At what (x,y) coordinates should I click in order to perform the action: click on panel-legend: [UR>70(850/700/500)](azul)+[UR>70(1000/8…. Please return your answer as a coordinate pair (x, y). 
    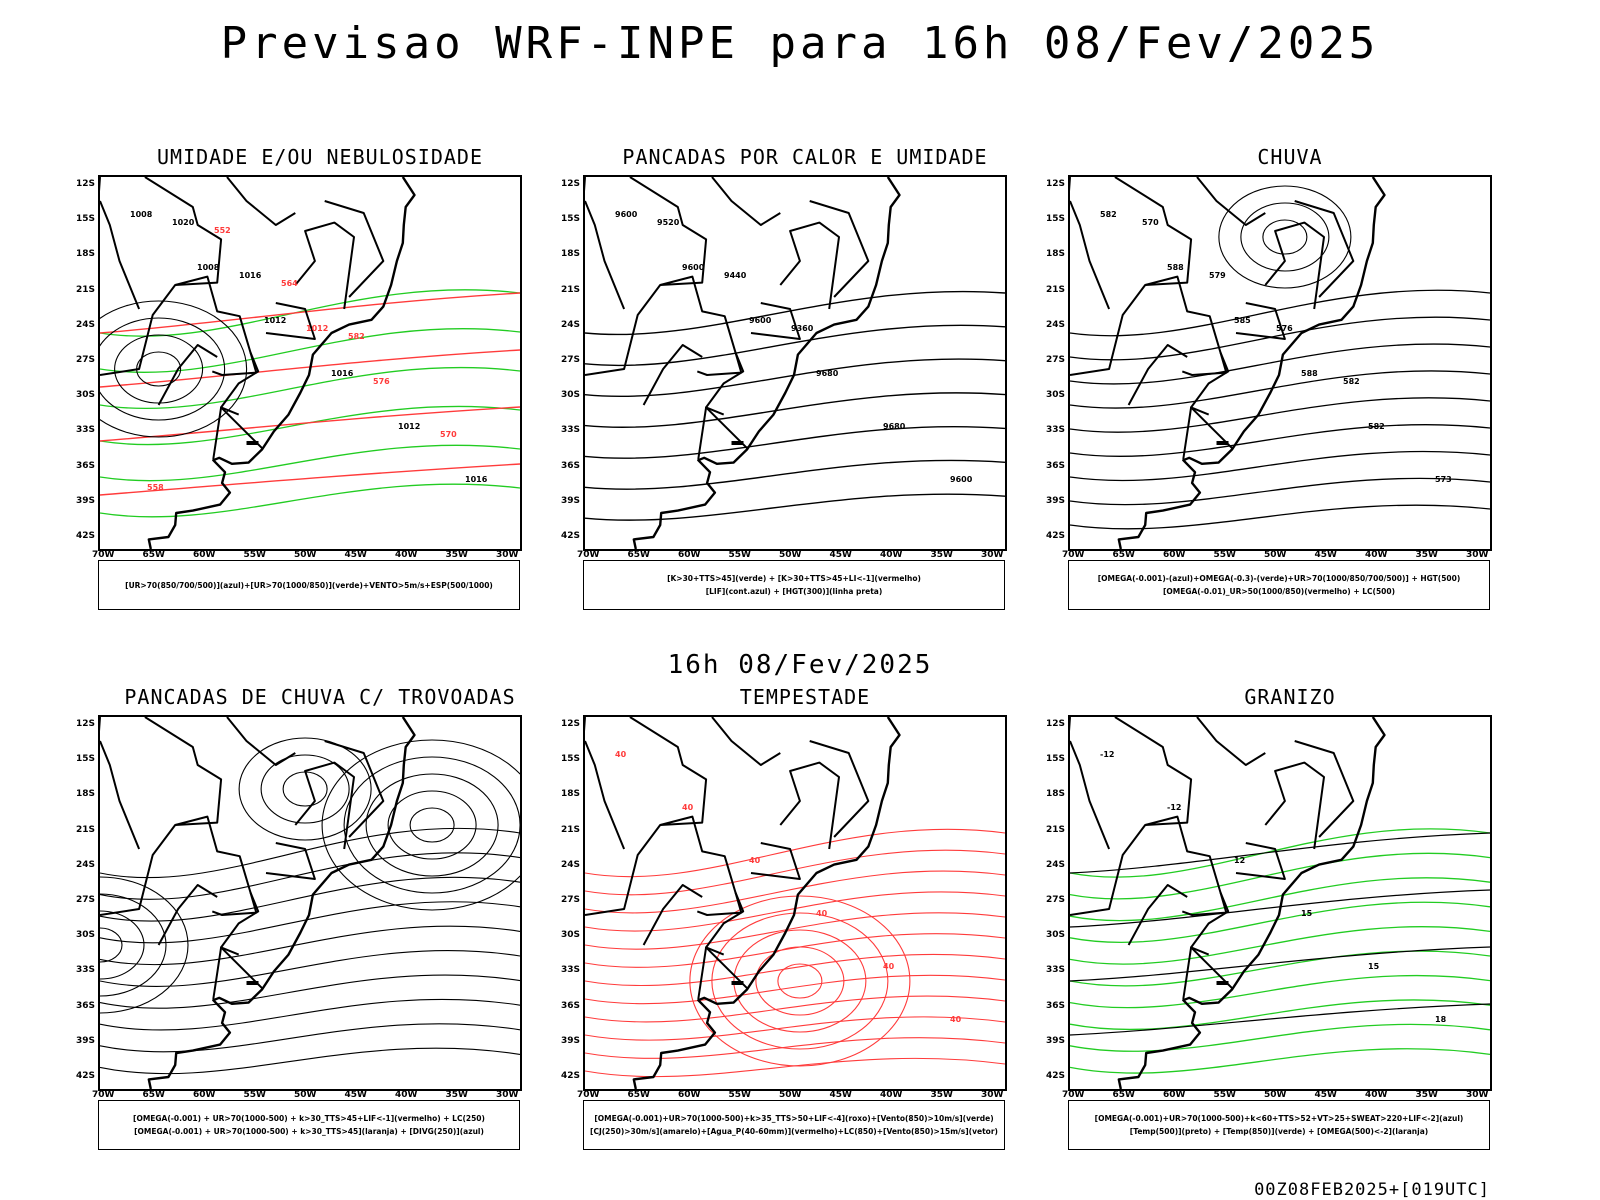
    Looking at the image, I should click on (309, 585).